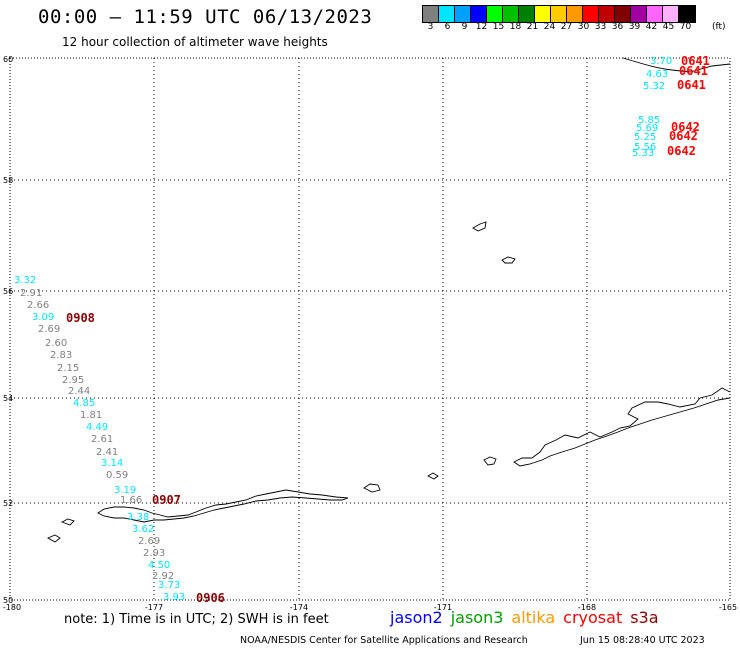 Image resolution: width=740 pixels, height=650 pixels. I want to click on longitude-label: -177, so click(154, 607).